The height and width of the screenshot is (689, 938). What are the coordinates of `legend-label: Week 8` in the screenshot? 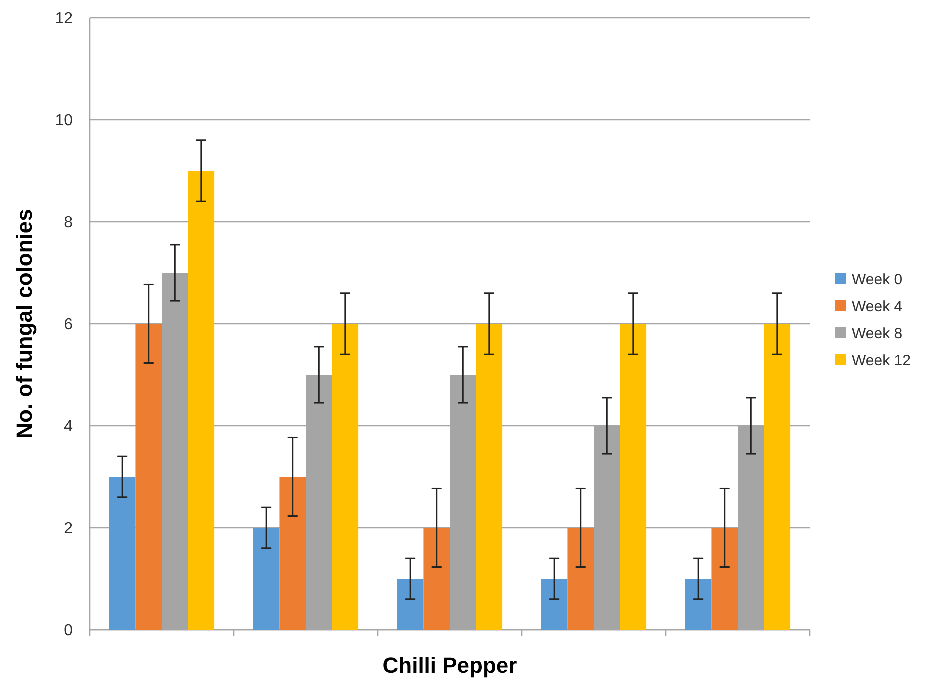 It's located at (877, 333).